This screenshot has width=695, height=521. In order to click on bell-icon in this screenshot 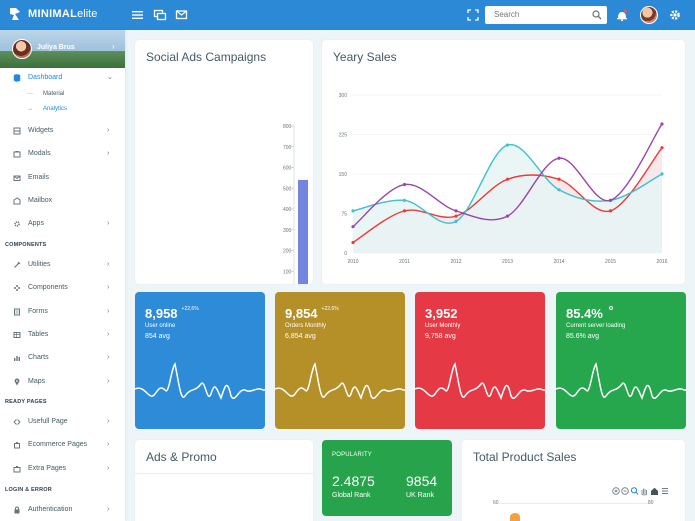, I will do `click(622, 15)`.